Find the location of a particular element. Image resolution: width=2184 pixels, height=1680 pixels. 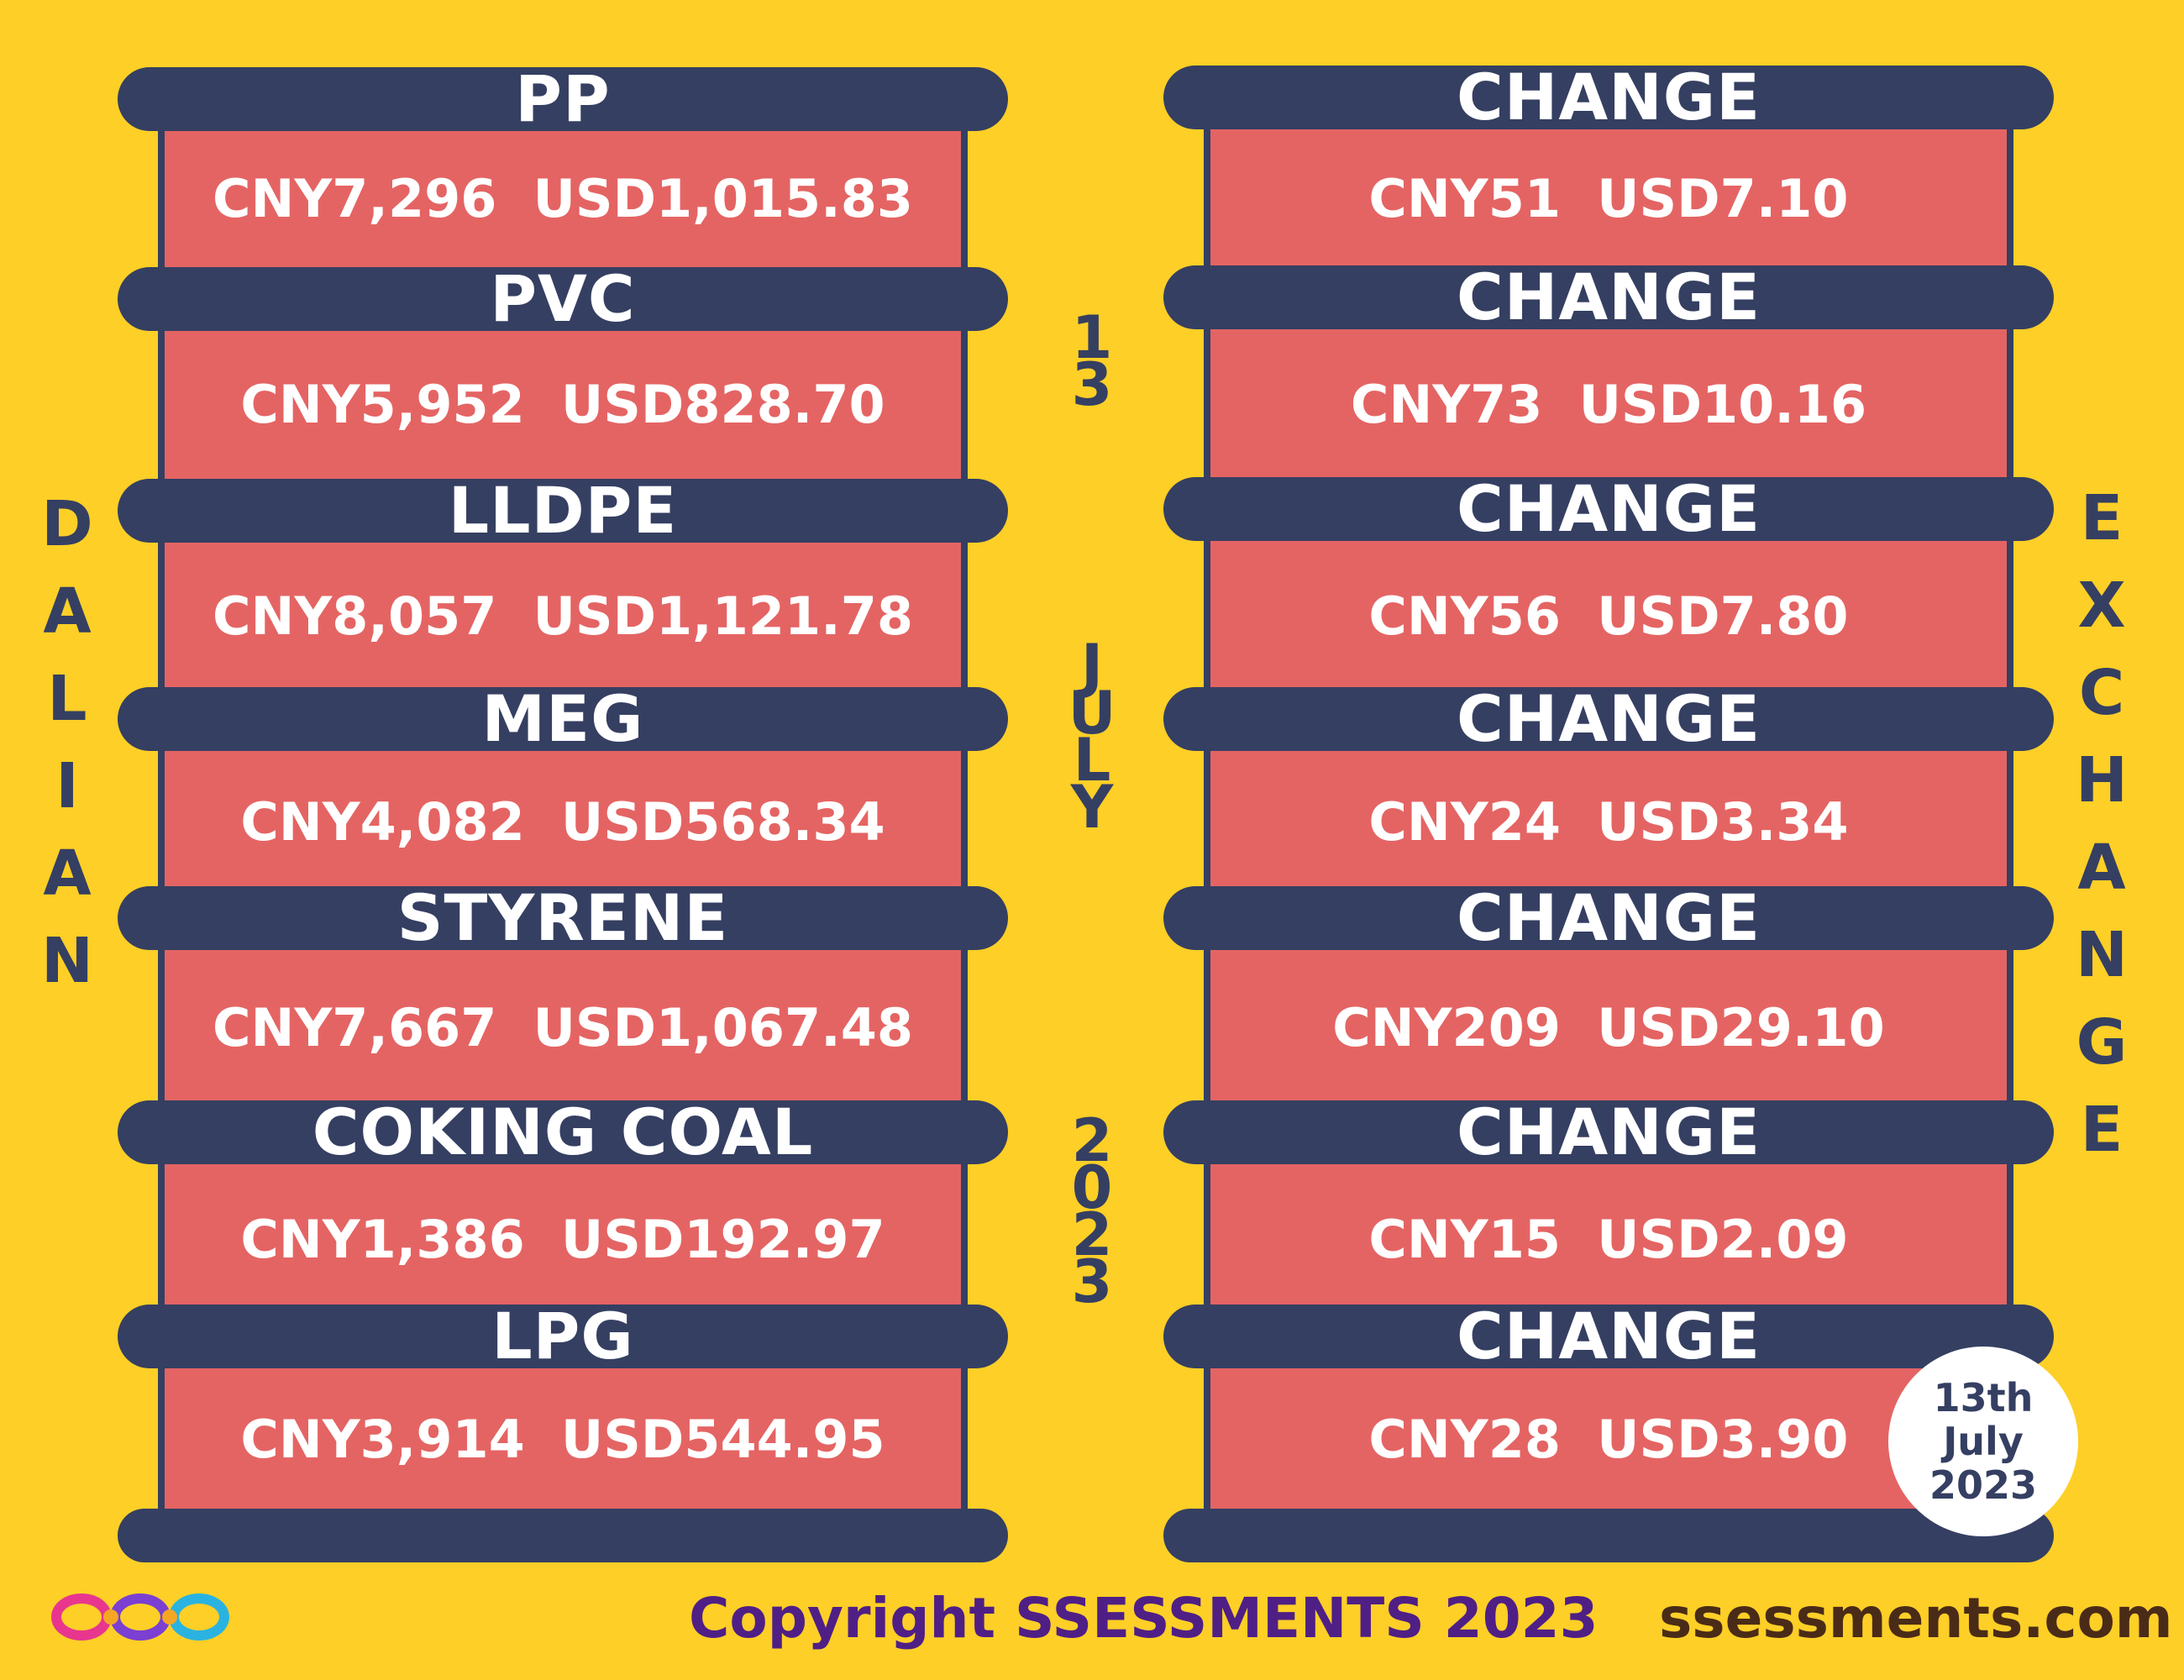

change-bar-lldpe: CHANGE is located at coordinates (1608, 509).